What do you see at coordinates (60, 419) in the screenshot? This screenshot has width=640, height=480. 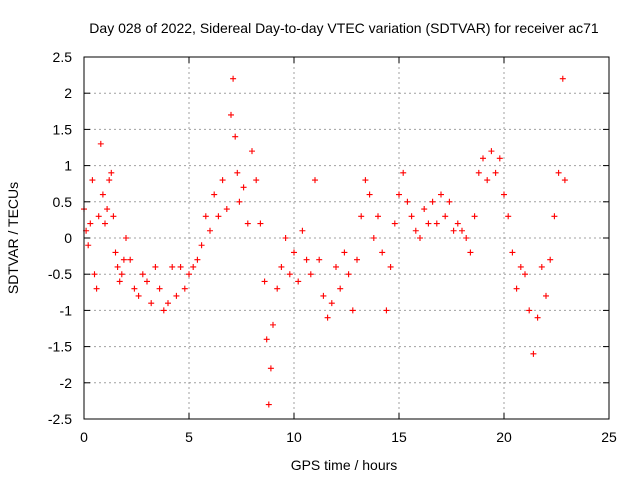 I see `y-tick-label: -2.5` at bounding box center [60, 419].